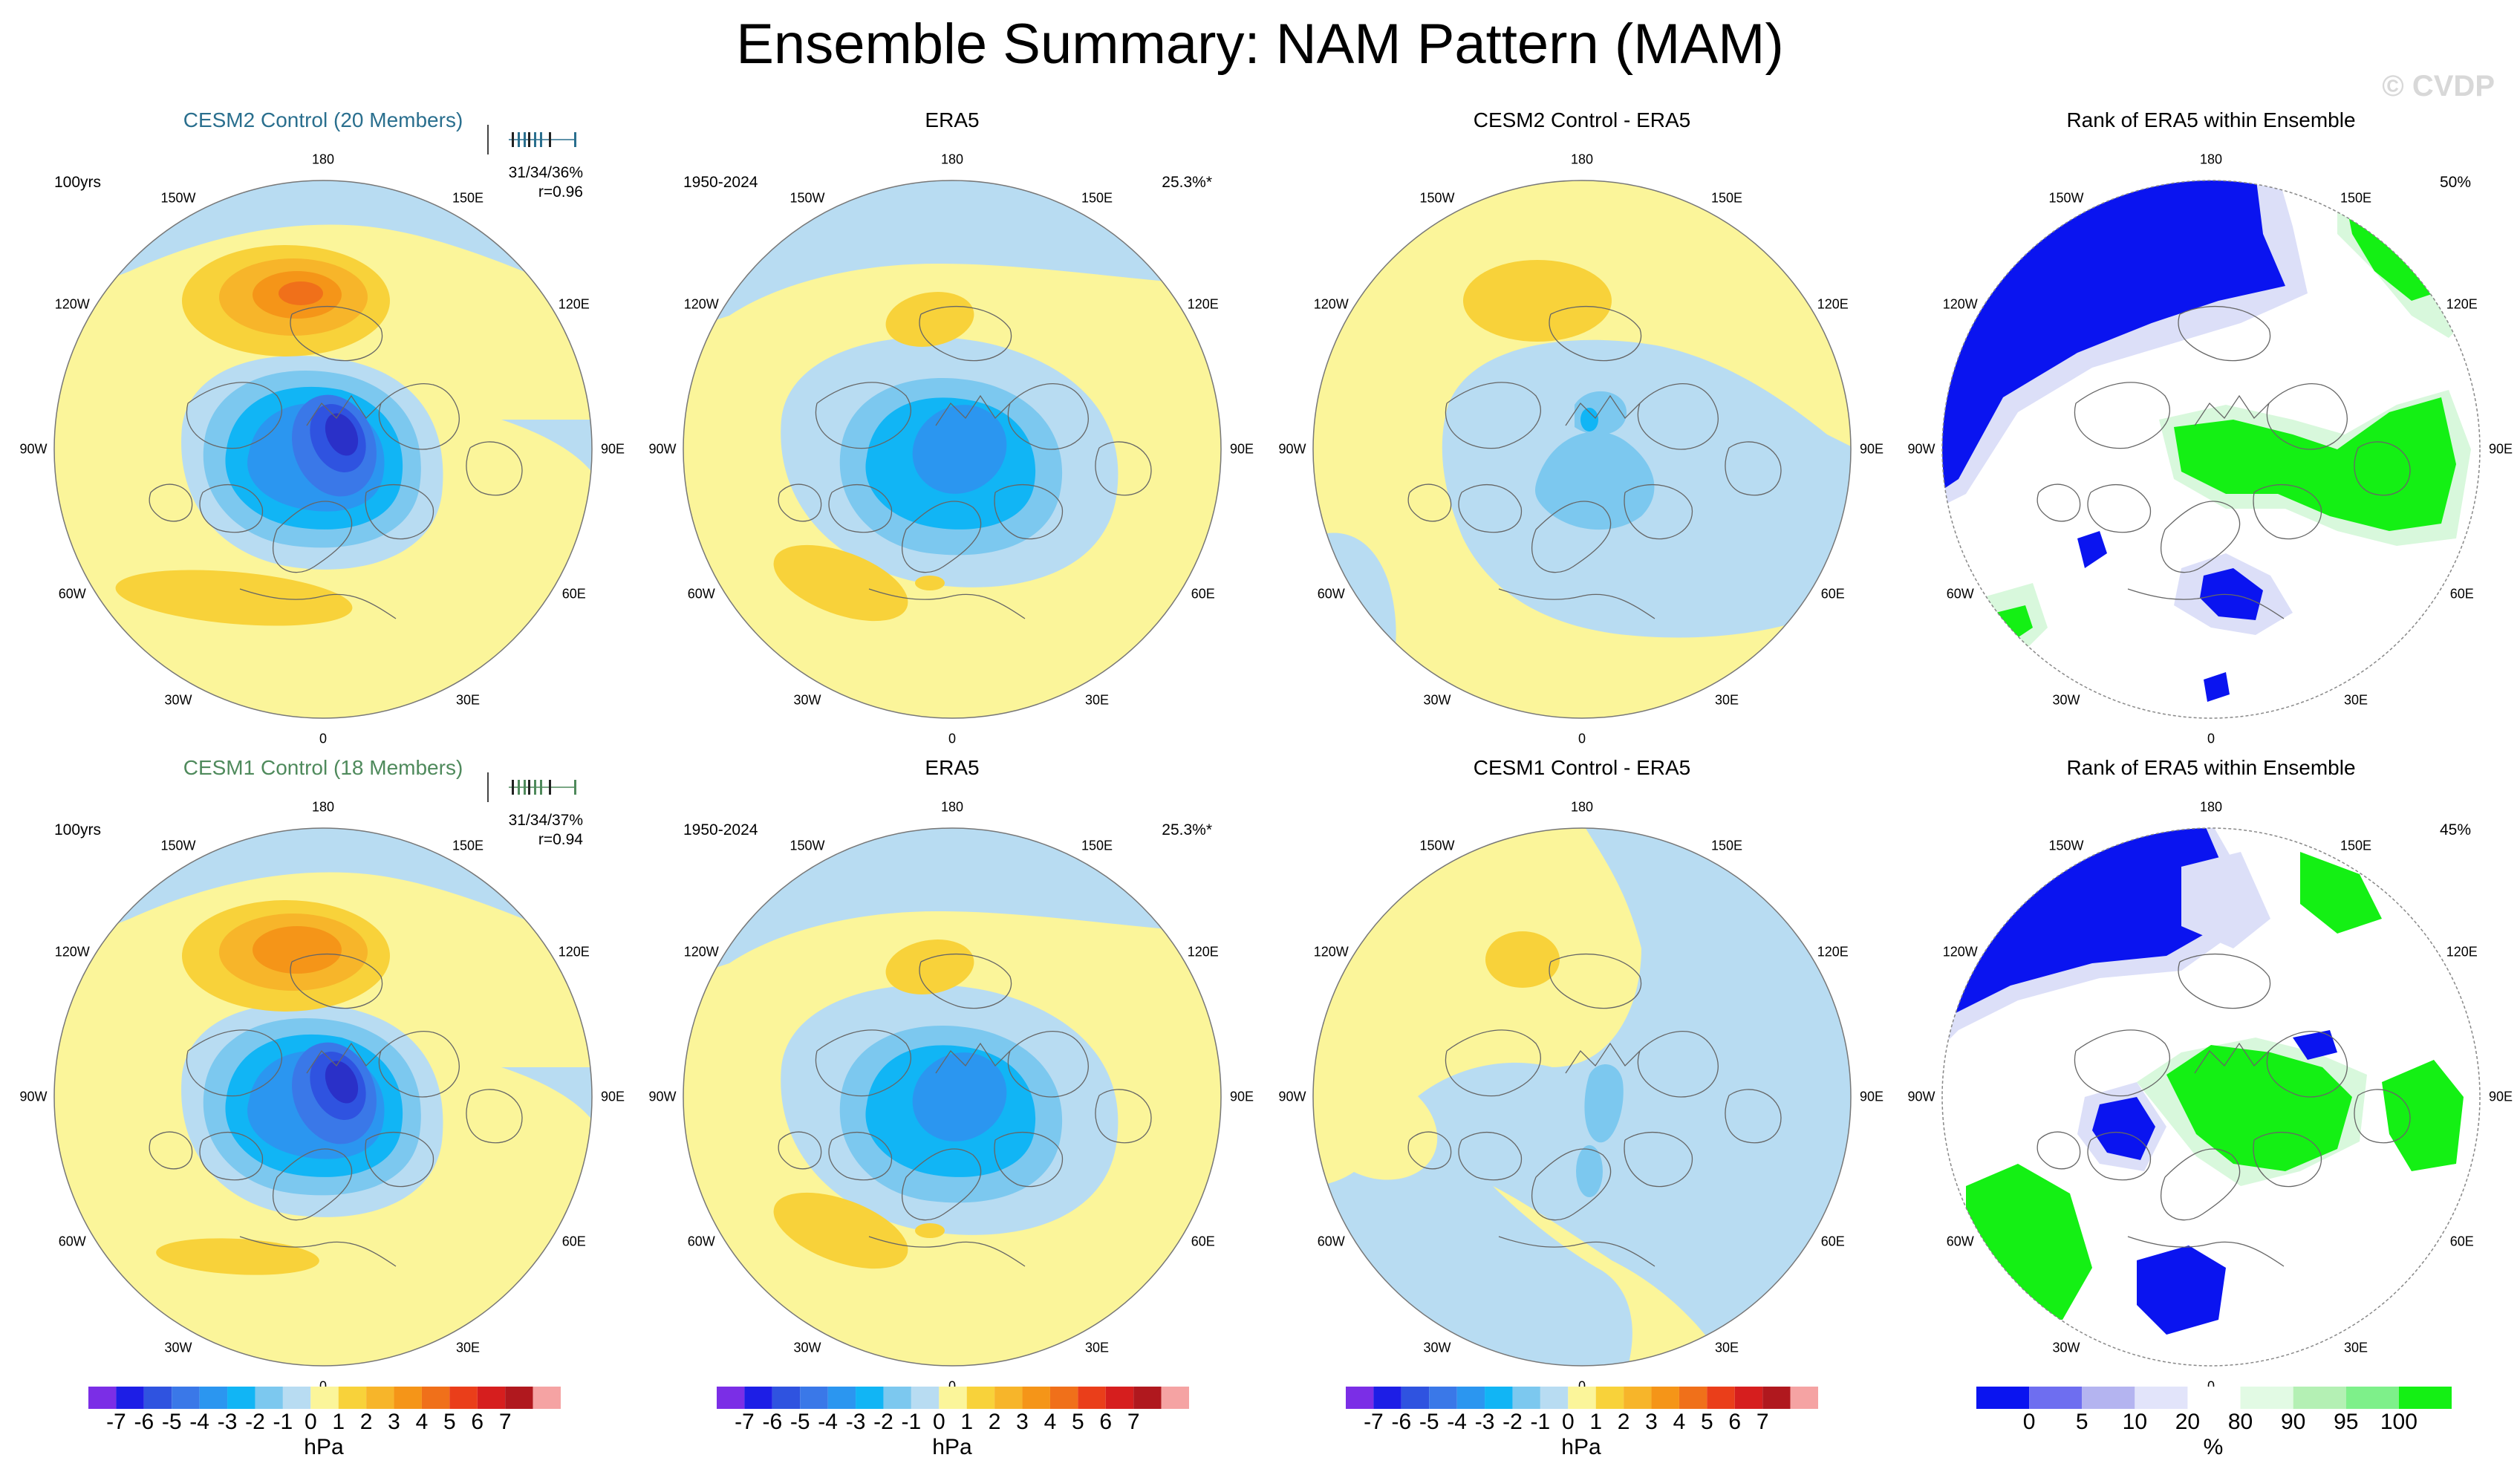  What do you see at coordinates (807, 198) in the screenshot?
I see `longitude-label: 150W` at bounding box center [807, 198].